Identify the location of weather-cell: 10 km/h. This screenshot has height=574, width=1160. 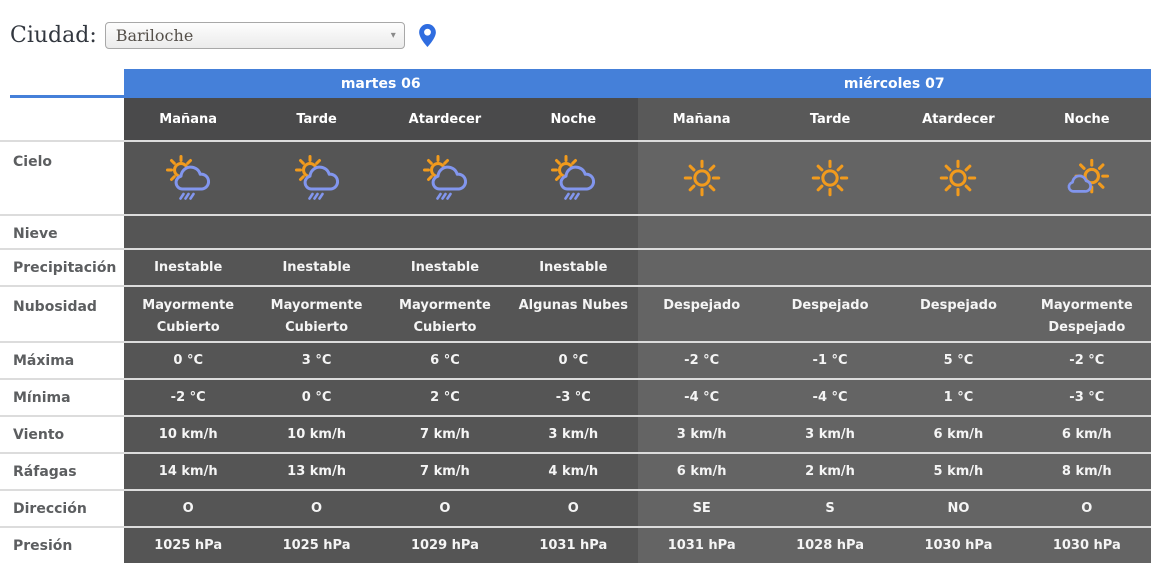
(188, 434).